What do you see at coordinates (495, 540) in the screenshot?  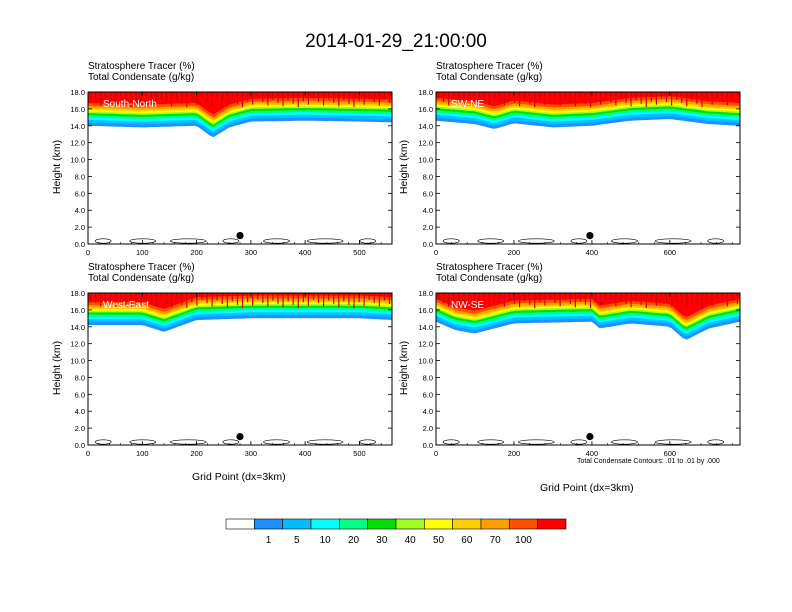 I see `colorbar-label: 70` at bounding box center [495, 540].